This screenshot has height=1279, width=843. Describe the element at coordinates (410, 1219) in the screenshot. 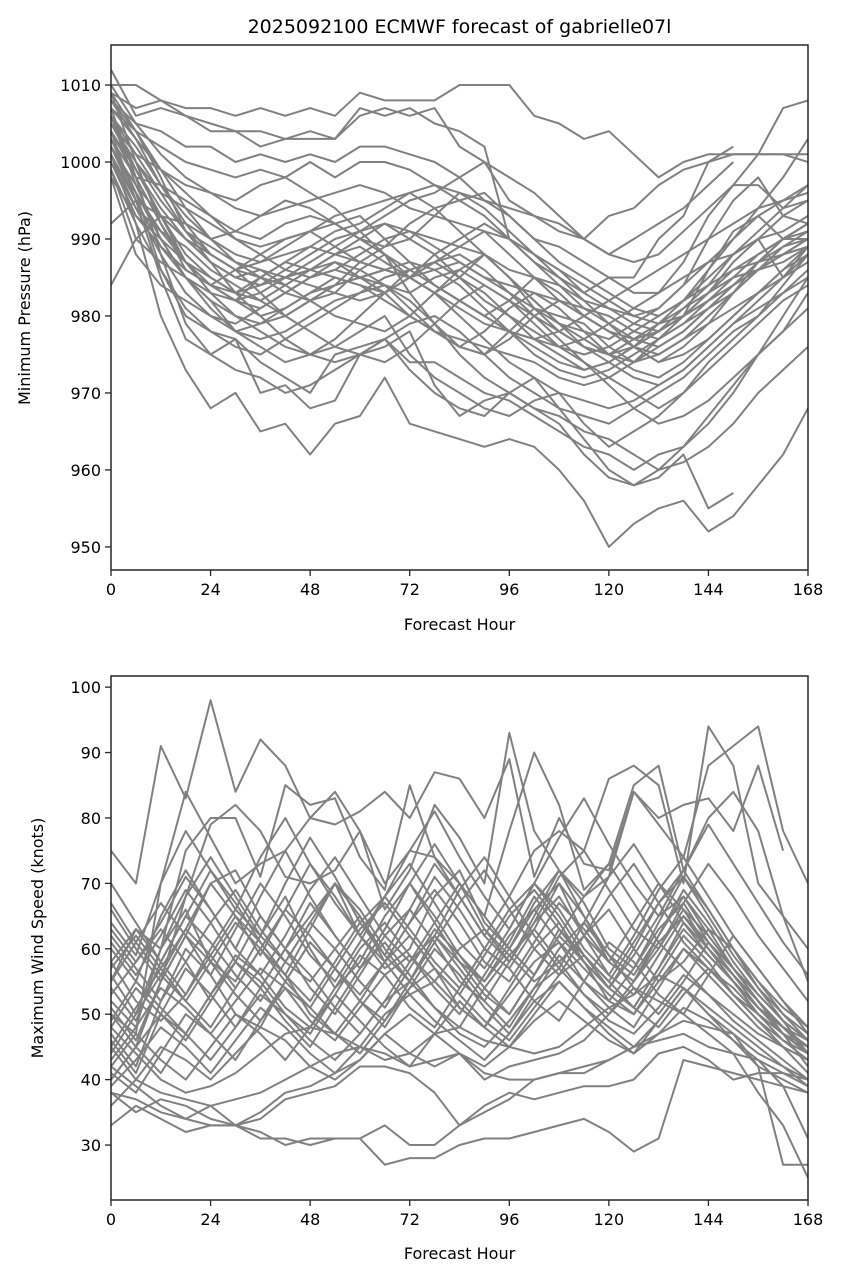

I see `wind-x-tick-label: 72` at that location.